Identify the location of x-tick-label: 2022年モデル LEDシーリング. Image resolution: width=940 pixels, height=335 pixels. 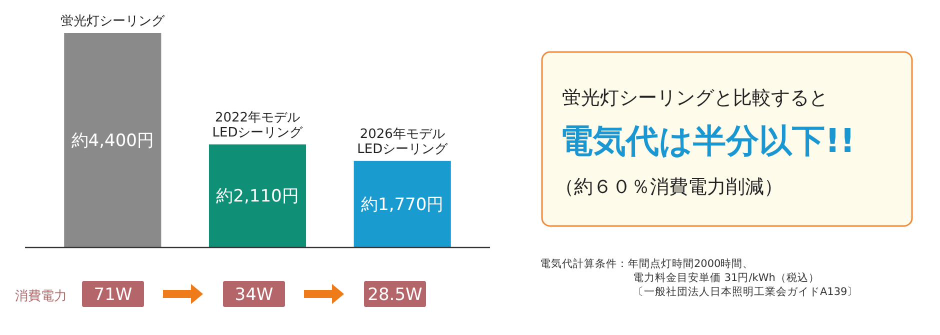
(258, 125).